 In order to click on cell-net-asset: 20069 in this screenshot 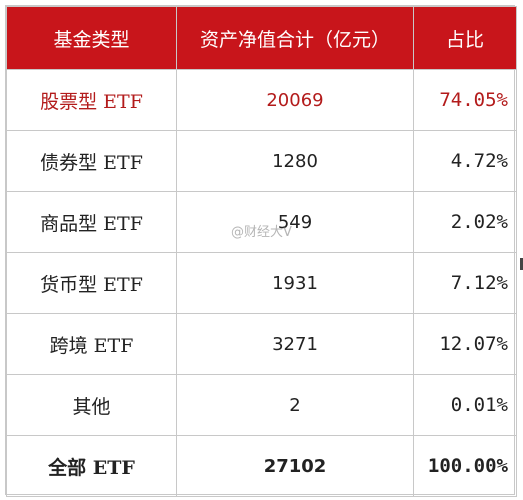, I will do `click(295, 100)`.